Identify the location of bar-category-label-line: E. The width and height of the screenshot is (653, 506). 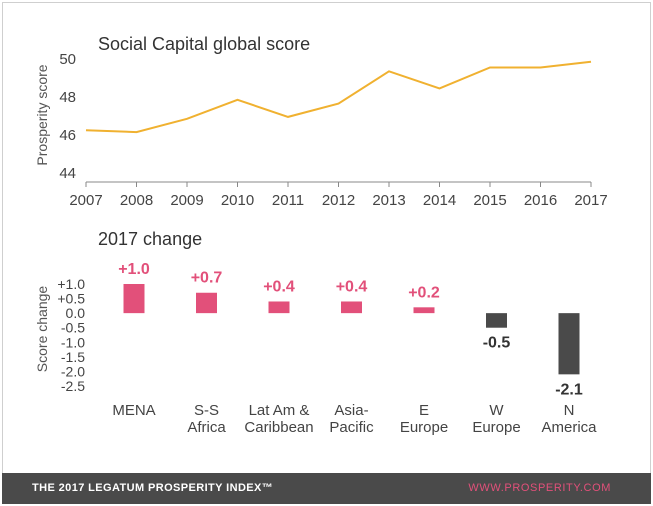
(424, 410).